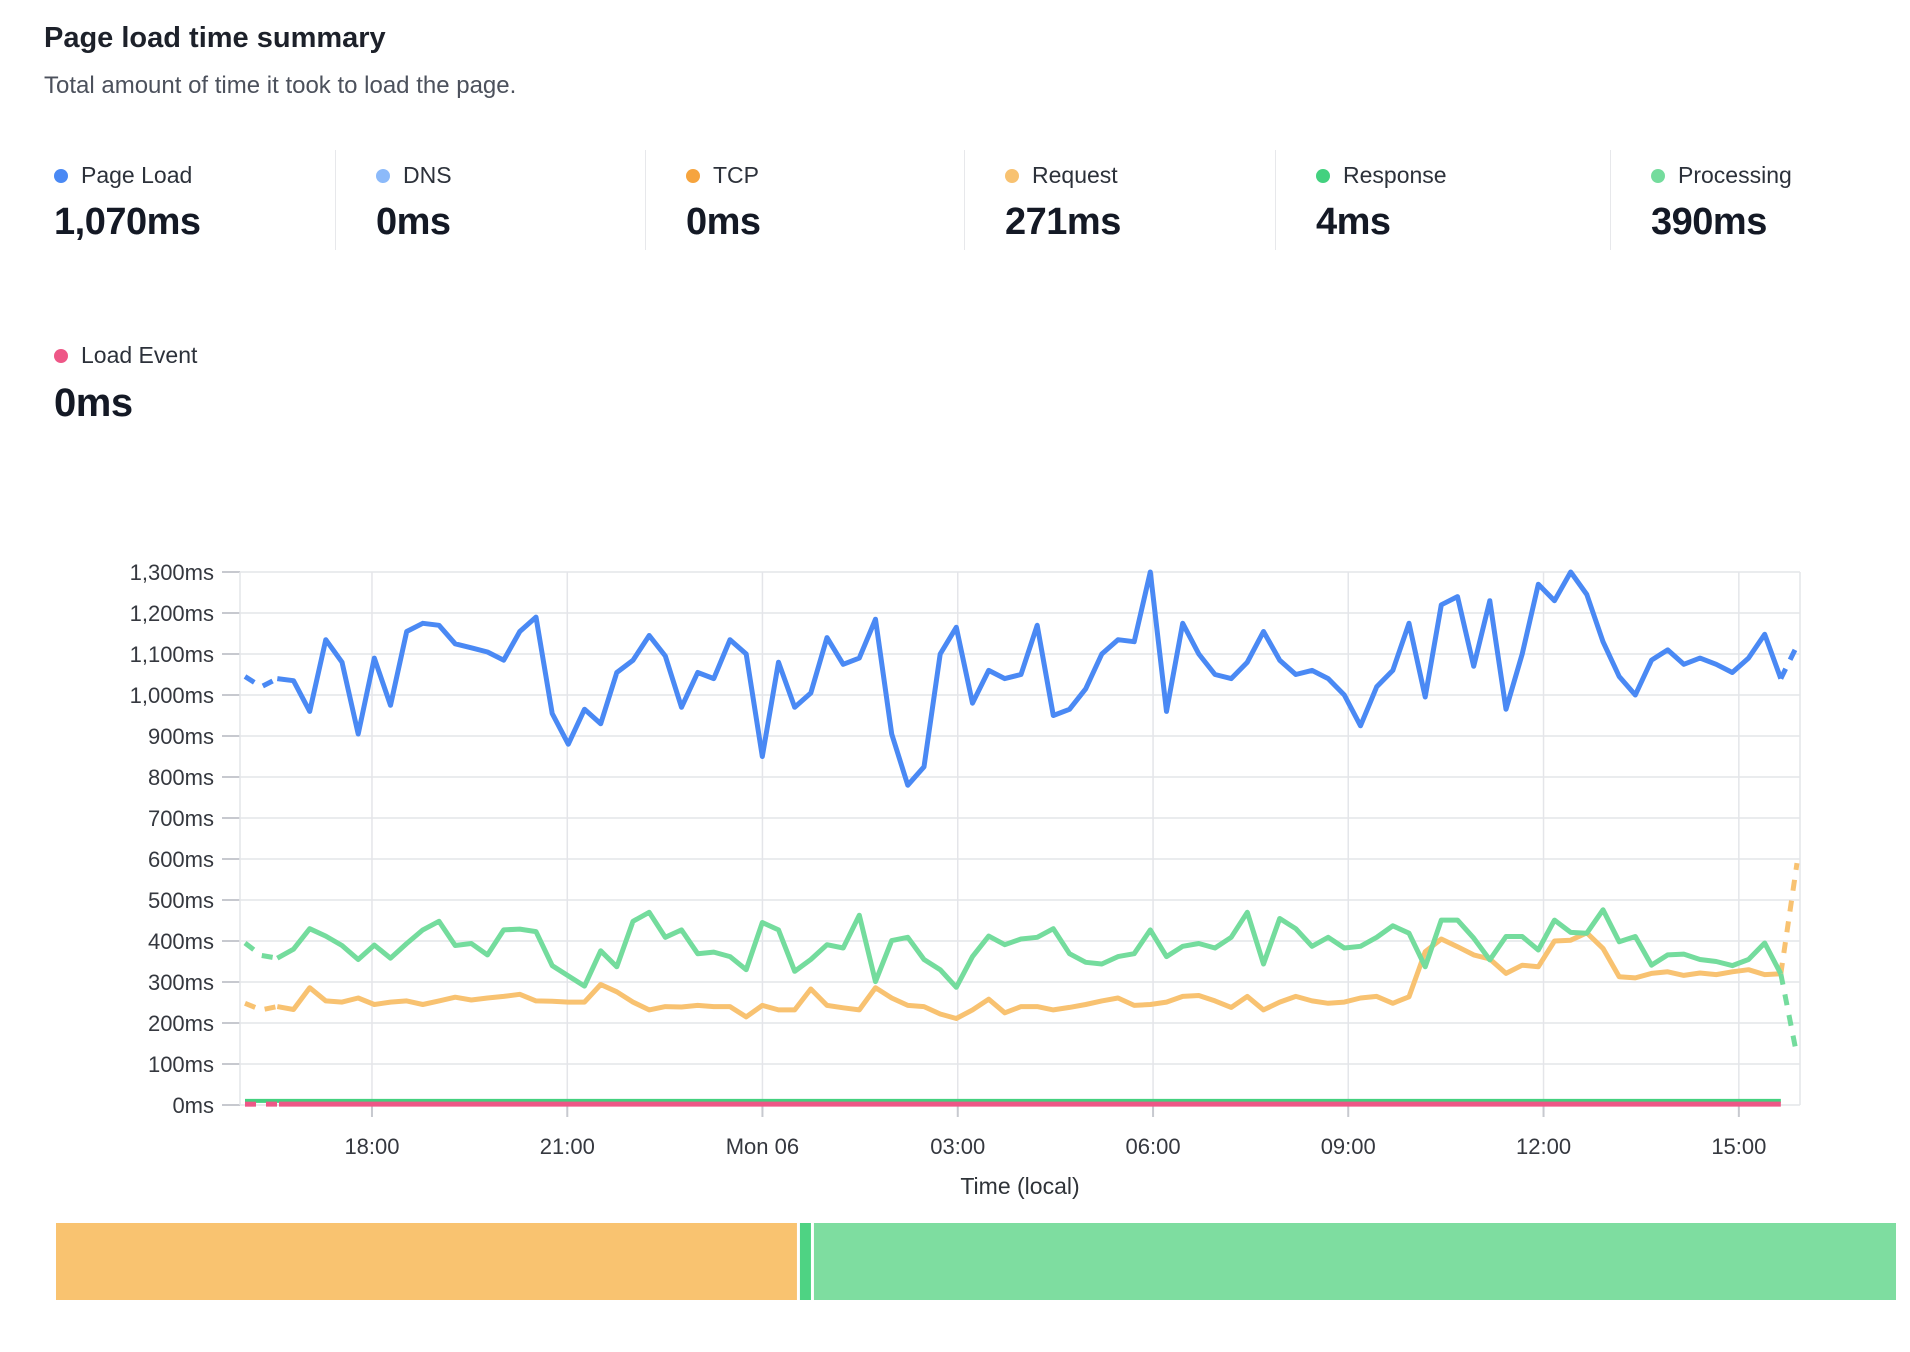 Image resolution: width=1910 pixels, height=1352 pixels. I want to click on tcp-legend-dot, so click(693, 175).